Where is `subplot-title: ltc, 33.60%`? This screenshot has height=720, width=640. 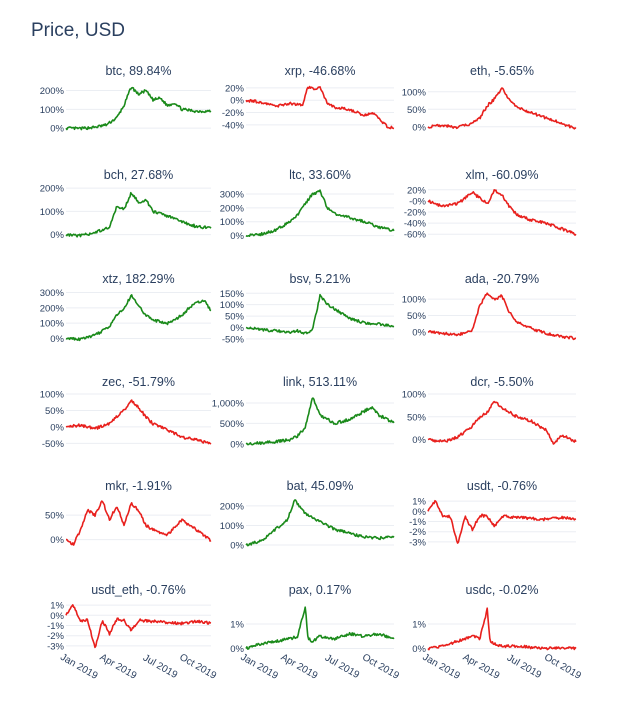 subplot-title: ltc, 33.60% is located at coordinates (320, 175).